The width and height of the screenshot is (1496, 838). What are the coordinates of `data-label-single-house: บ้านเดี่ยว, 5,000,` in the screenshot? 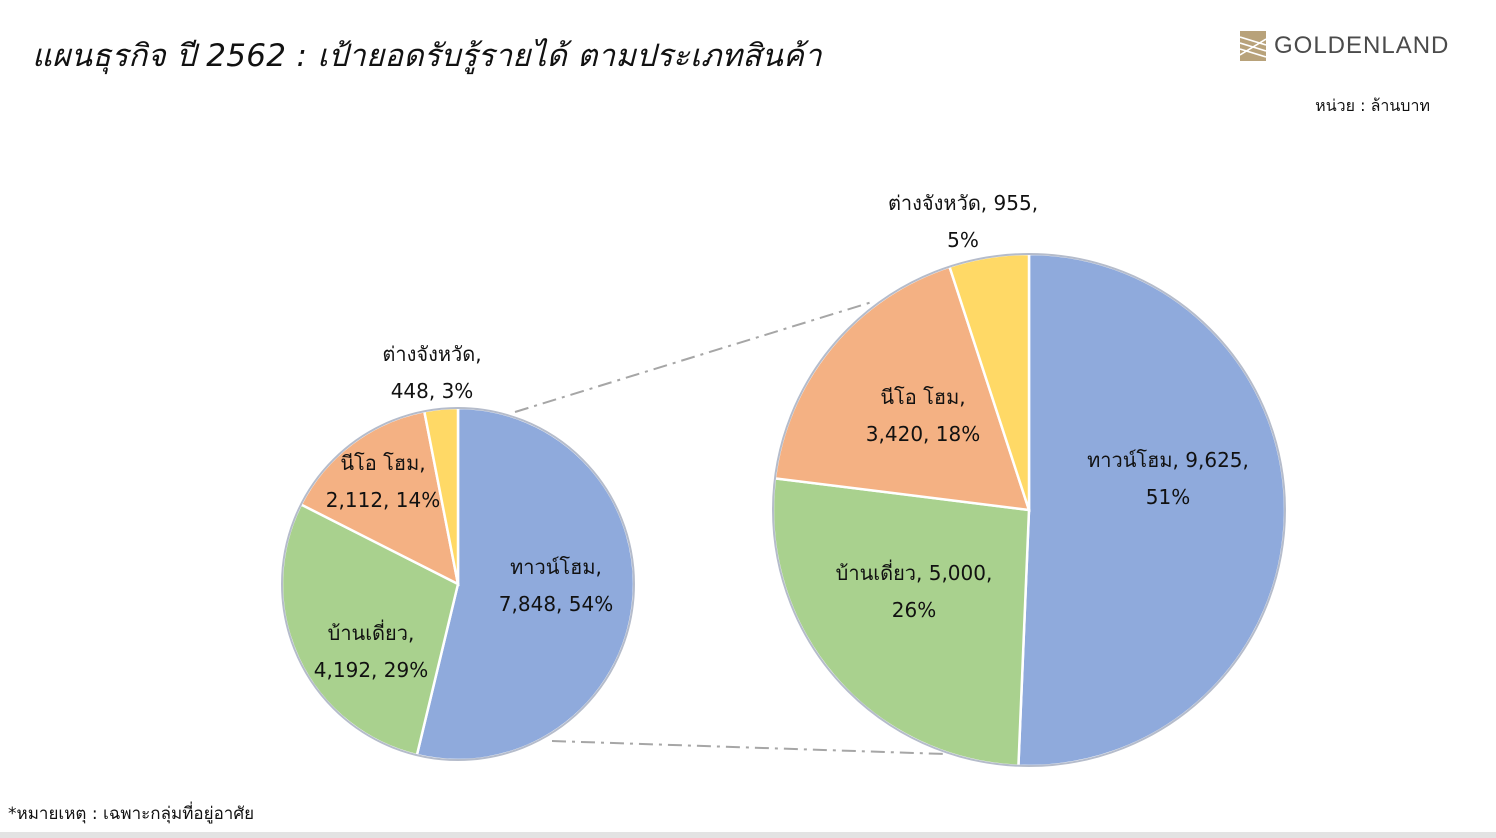 It's located at (914, 572).